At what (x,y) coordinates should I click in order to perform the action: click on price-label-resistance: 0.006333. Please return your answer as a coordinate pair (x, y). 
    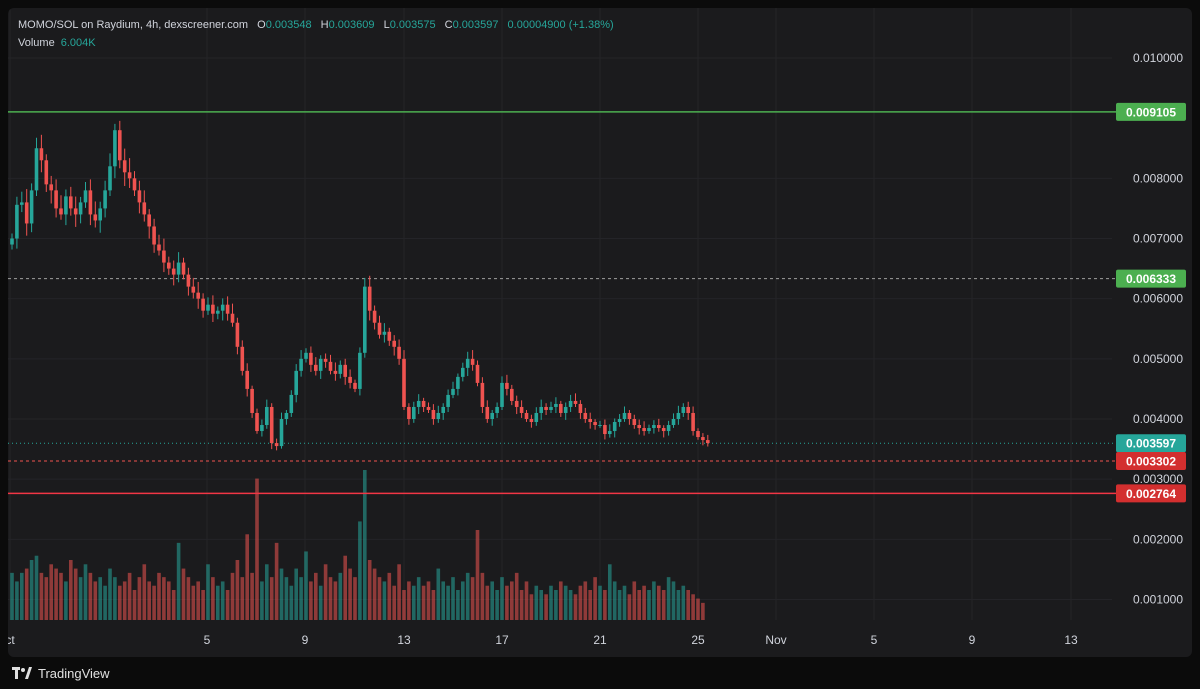
    Looking at the image, I should click on (1151, 278).